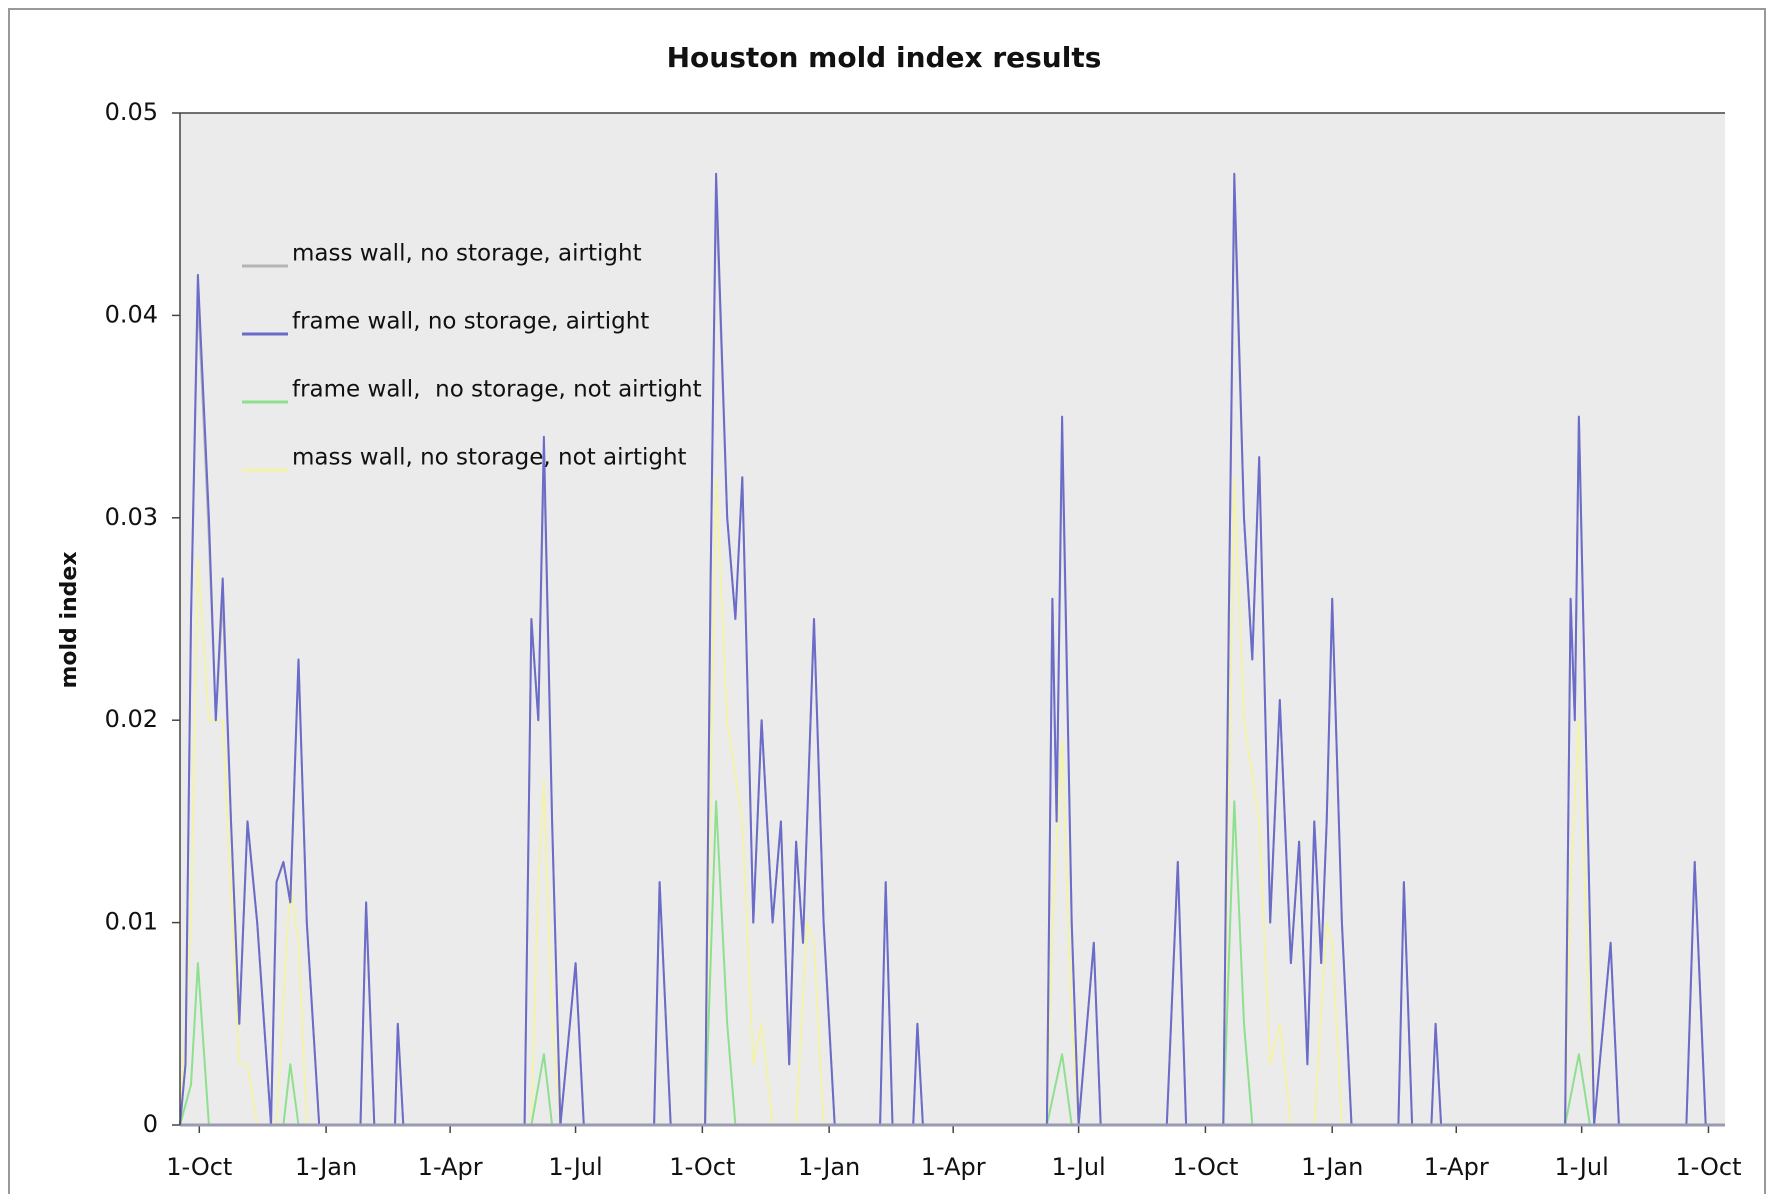  What do you see at coordinates (131, 112) in the screenshot?
I see `y-tick-label: 0.05` at bounding box center [131, 112].